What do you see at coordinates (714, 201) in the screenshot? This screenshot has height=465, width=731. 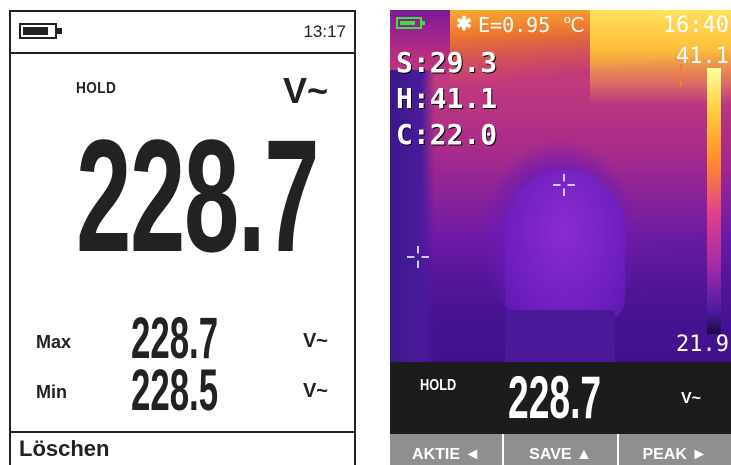 I see `color-scale-bar` at bounding box center [714, 201].